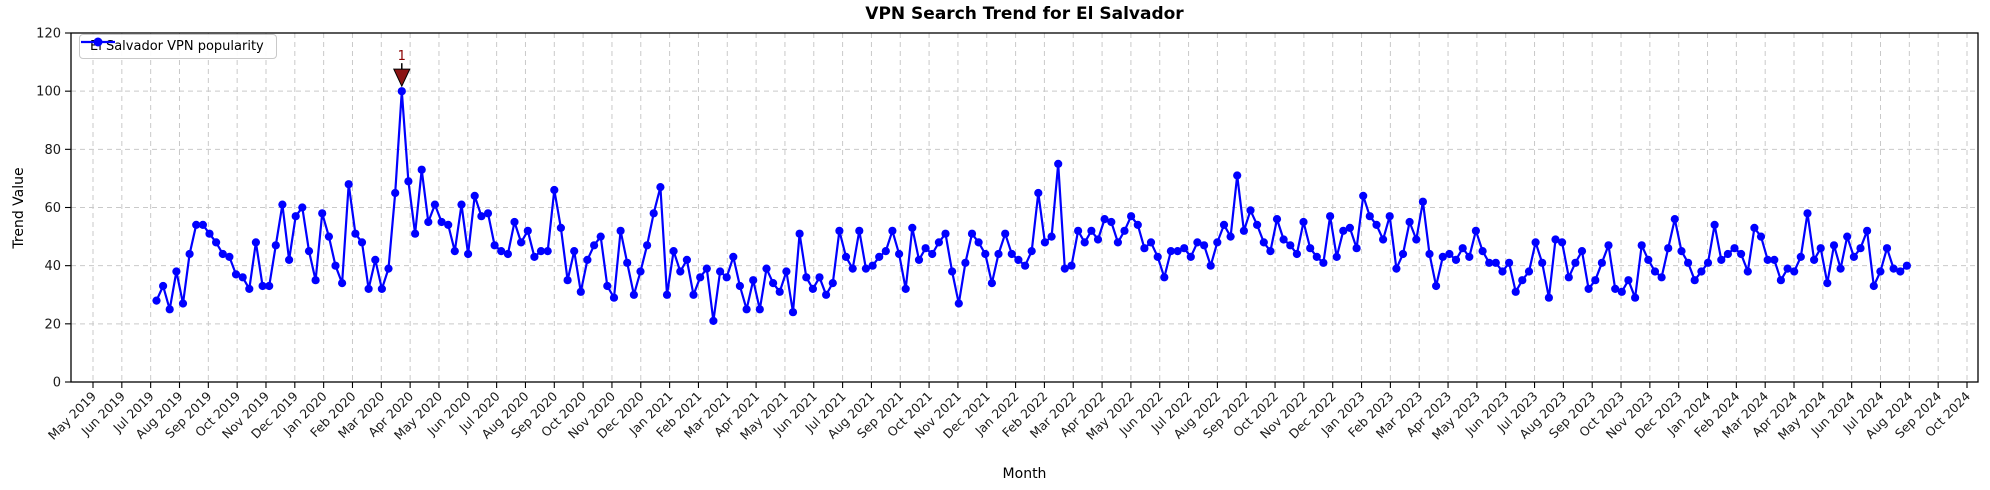 The width and height of the screenshot is (1990, 490). I want to click on annotation-text: 1, so click(402, 56).